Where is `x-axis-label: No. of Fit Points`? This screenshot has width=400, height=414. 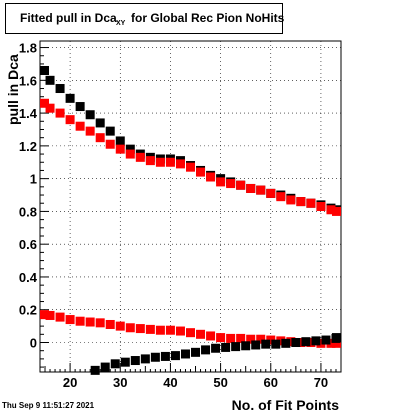 x-axis-label: No. of Fit Points is located at coordinates (286, 405).